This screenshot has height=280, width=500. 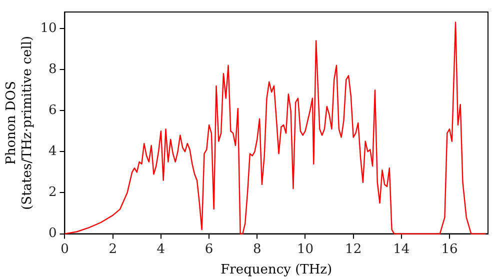 What do you see at coordinates (19, 123) in the screenshot?
I see `y-axis-title: Phonon DOS (States/THz·primitive cell)` at bounding box center [19, 123].